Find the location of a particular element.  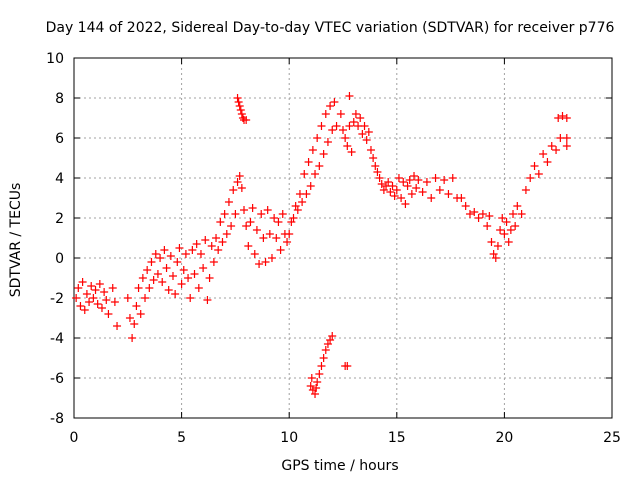

y-axis-label: SDTVAR / TECUs is located at coordinates (16, 240).